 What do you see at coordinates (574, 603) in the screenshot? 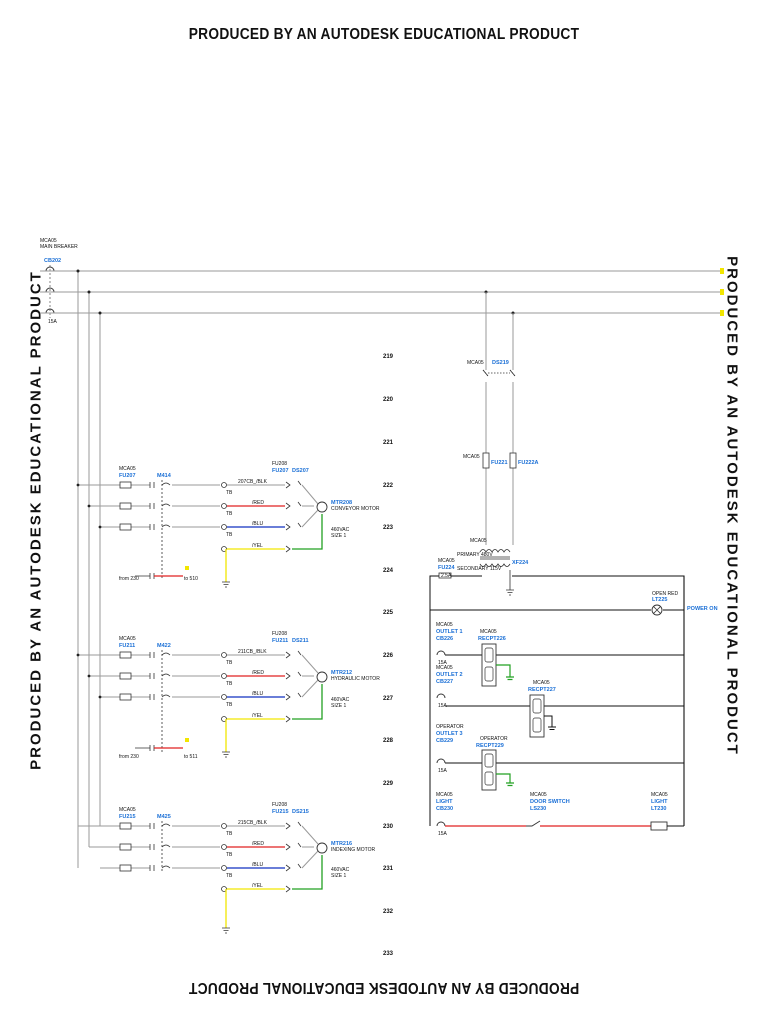
I see `pilot-light-circuit: OPEN RED LT225 POWER ON` at bounding box center [574, 603].